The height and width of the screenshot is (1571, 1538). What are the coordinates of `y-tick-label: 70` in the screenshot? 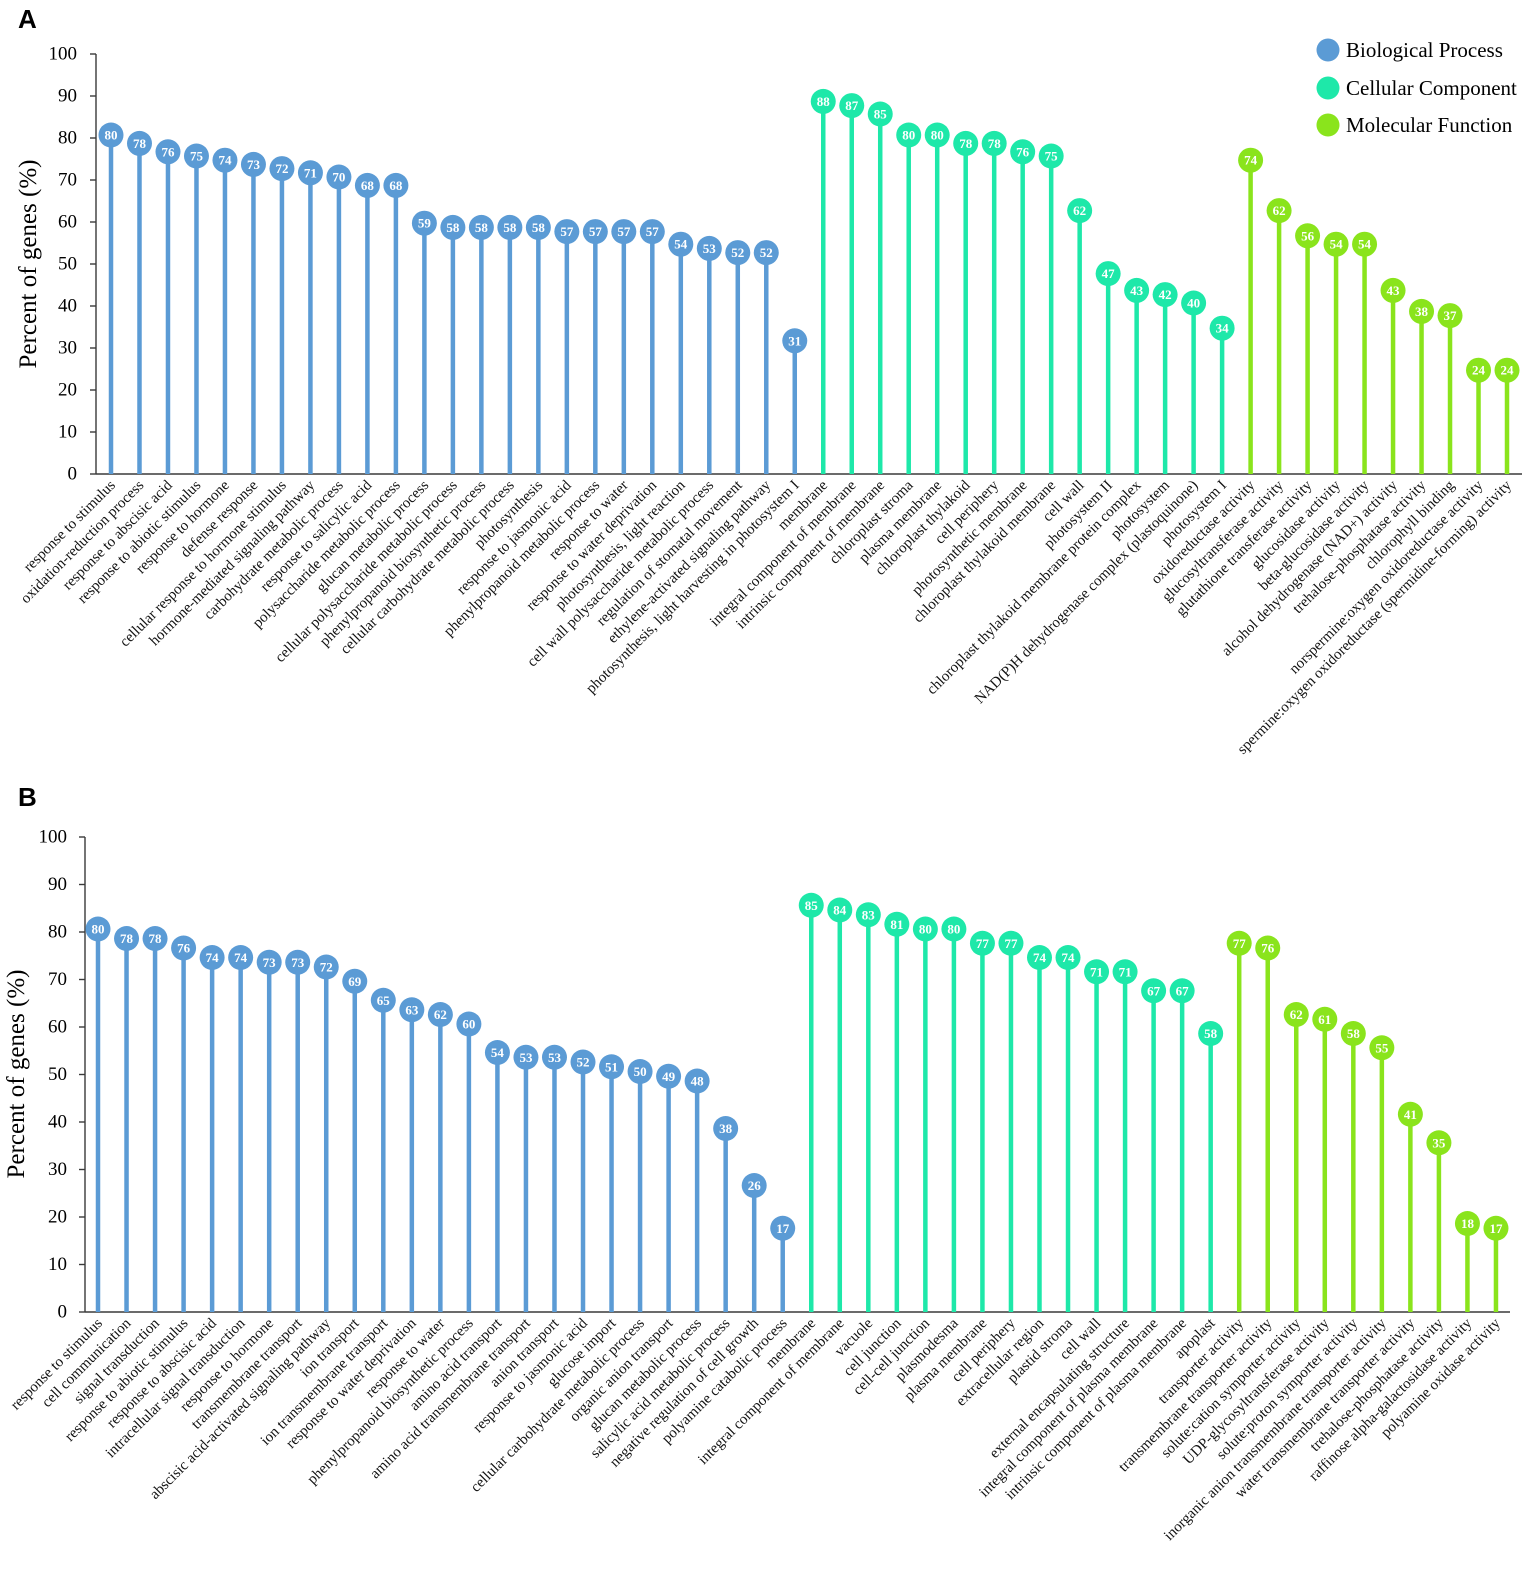 It's located at (57, 979).